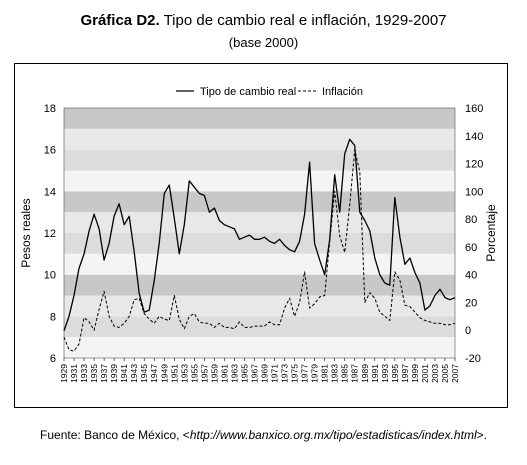 The width and height of the screenshot is (527, 465). What do you see at coordinates (491, 233) in the screenshot?
I see `y-right-axis-label: Porcentaje` at bounding box center [491, 233].